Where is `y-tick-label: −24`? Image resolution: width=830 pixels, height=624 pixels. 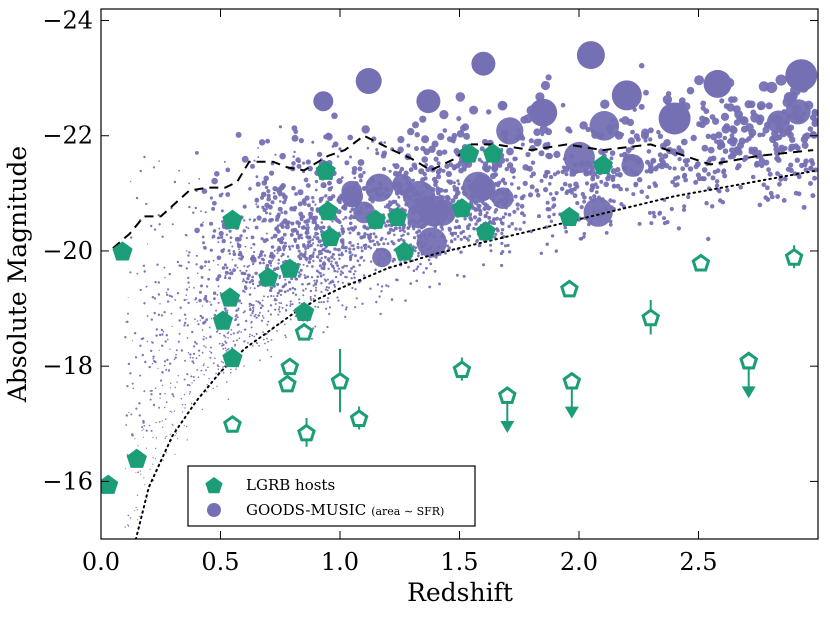
y-tick-label: −24 is located at coordinates (67, 21).